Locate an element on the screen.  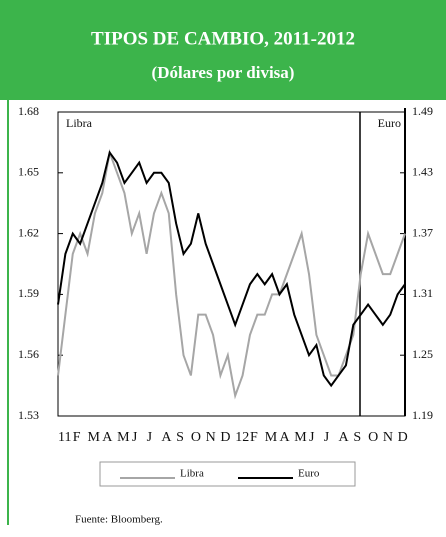
y2-tick-label: 1.49 is located at coordinates (422, 111).